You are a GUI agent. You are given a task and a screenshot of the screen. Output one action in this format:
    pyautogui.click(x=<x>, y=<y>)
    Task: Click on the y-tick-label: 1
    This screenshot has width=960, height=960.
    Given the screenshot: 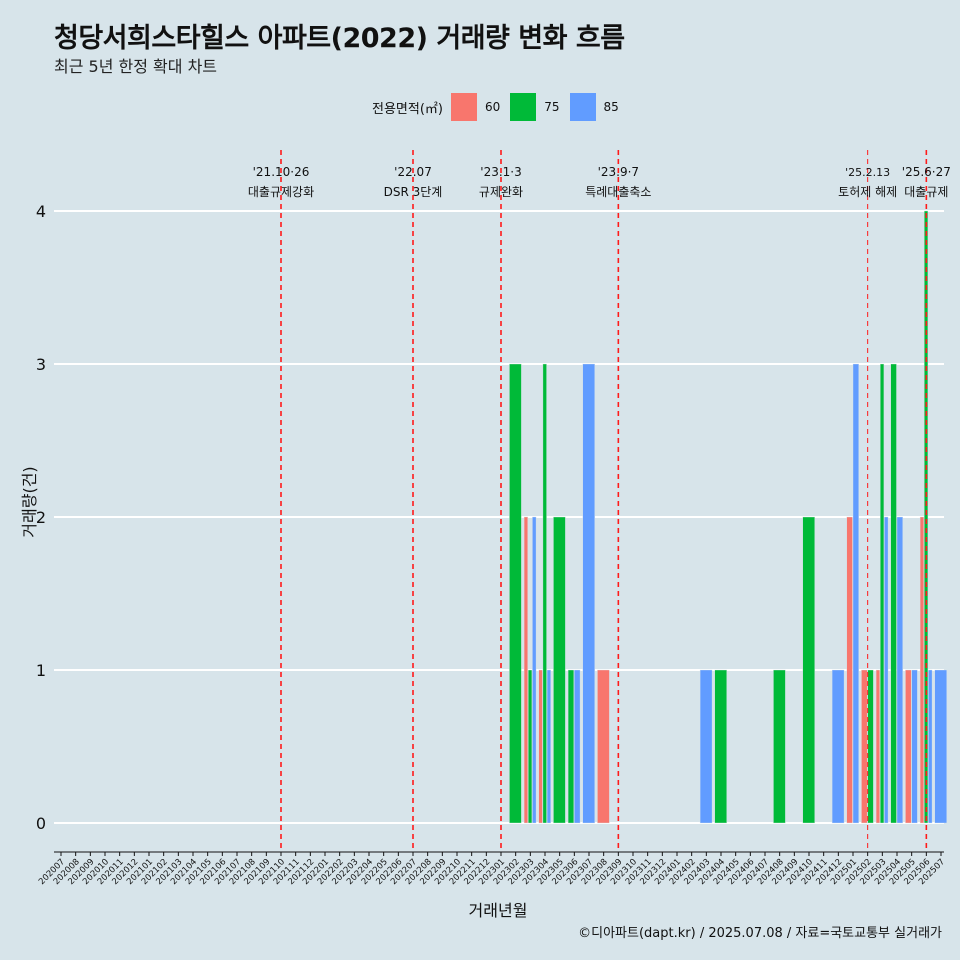 What is the action you would take?
    pyautogui.click(x=41, y=670)
    